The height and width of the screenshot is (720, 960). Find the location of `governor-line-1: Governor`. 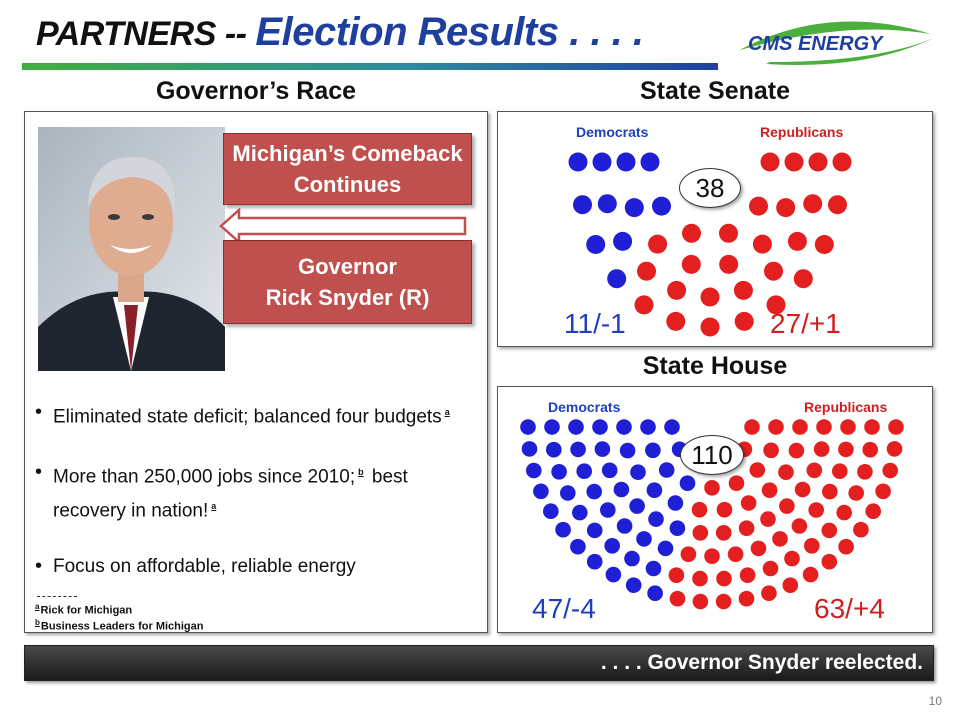

governor-line-1: Governor is located at coordinates (347, 266).